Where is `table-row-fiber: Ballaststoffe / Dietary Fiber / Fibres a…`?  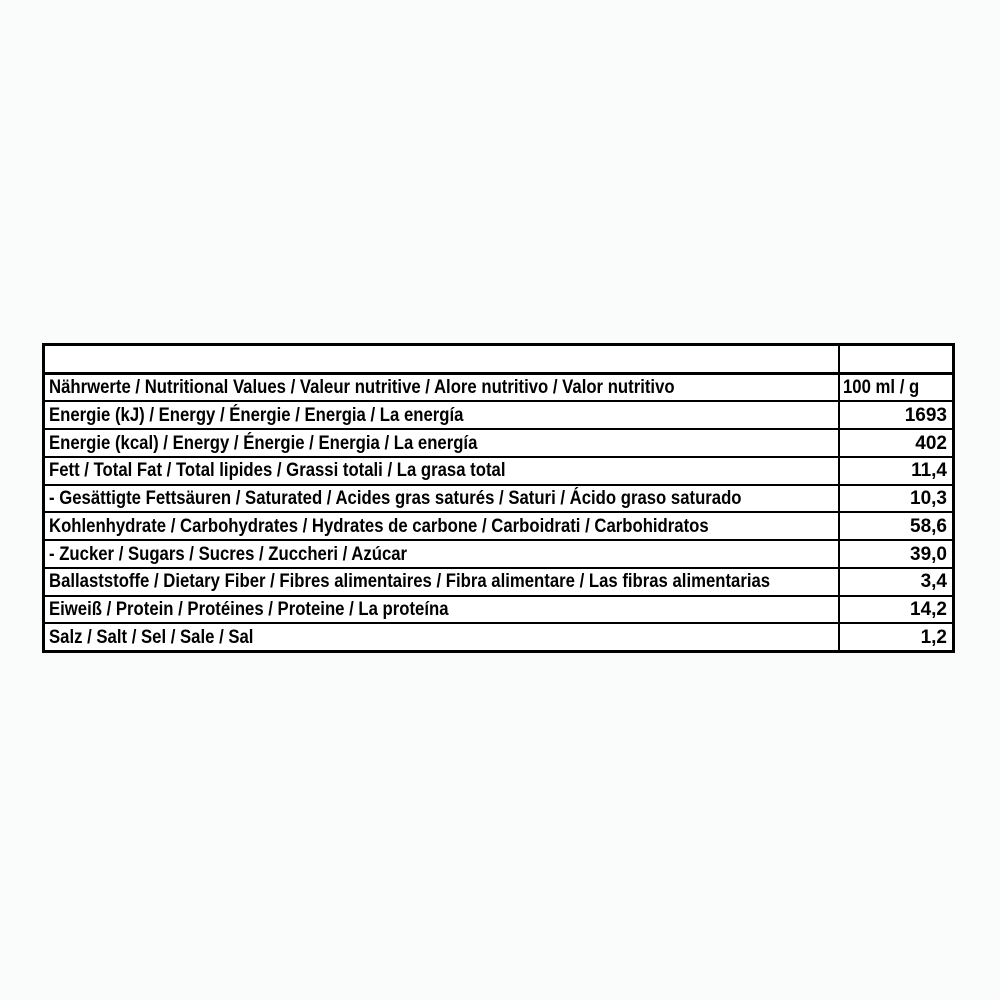 table-row-fiber: Ballaststoffe / Dietary Fiber / Fibres a… is located at coordinates (498, 580).